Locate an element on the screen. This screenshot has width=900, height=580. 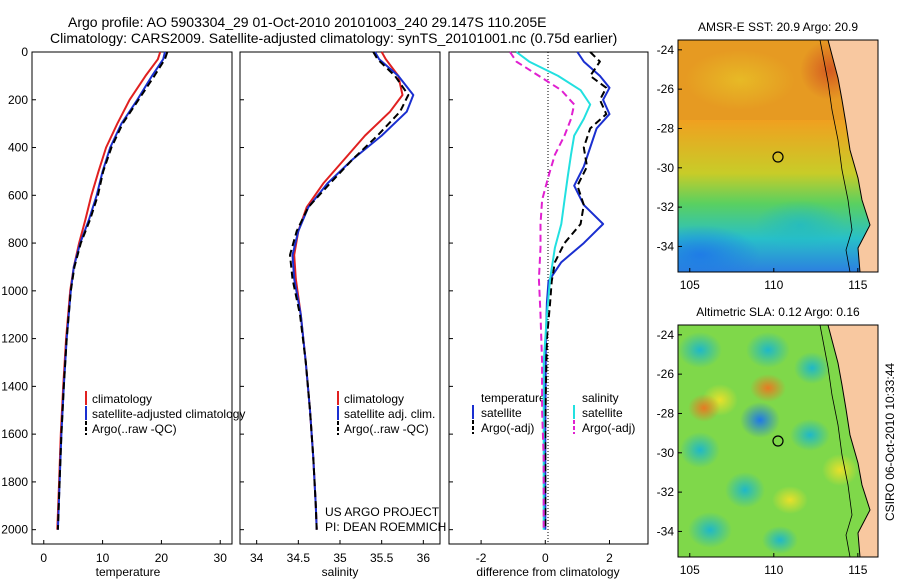
sst-map-xtick-label: 110 is located at coordinates (773, 285).